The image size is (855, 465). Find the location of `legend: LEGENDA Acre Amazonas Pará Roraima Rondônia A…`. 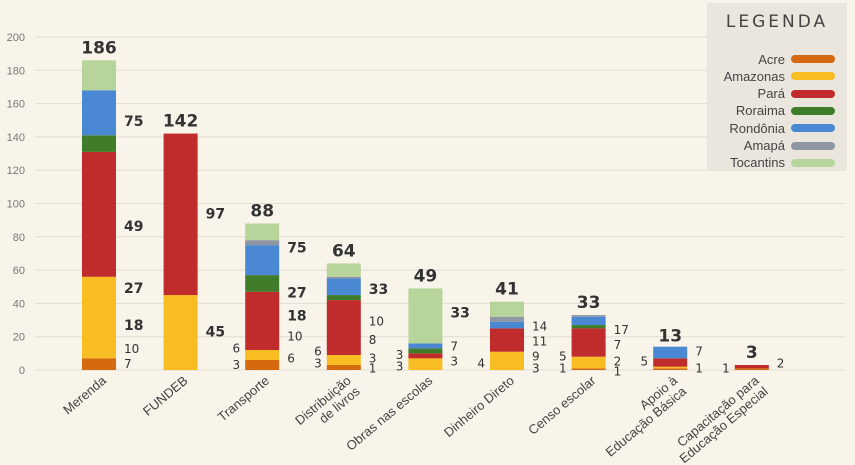

legend: LEGENDA Acre Amazonas Pará Roraima Rondônia A… is located at coordinates (777, 86).